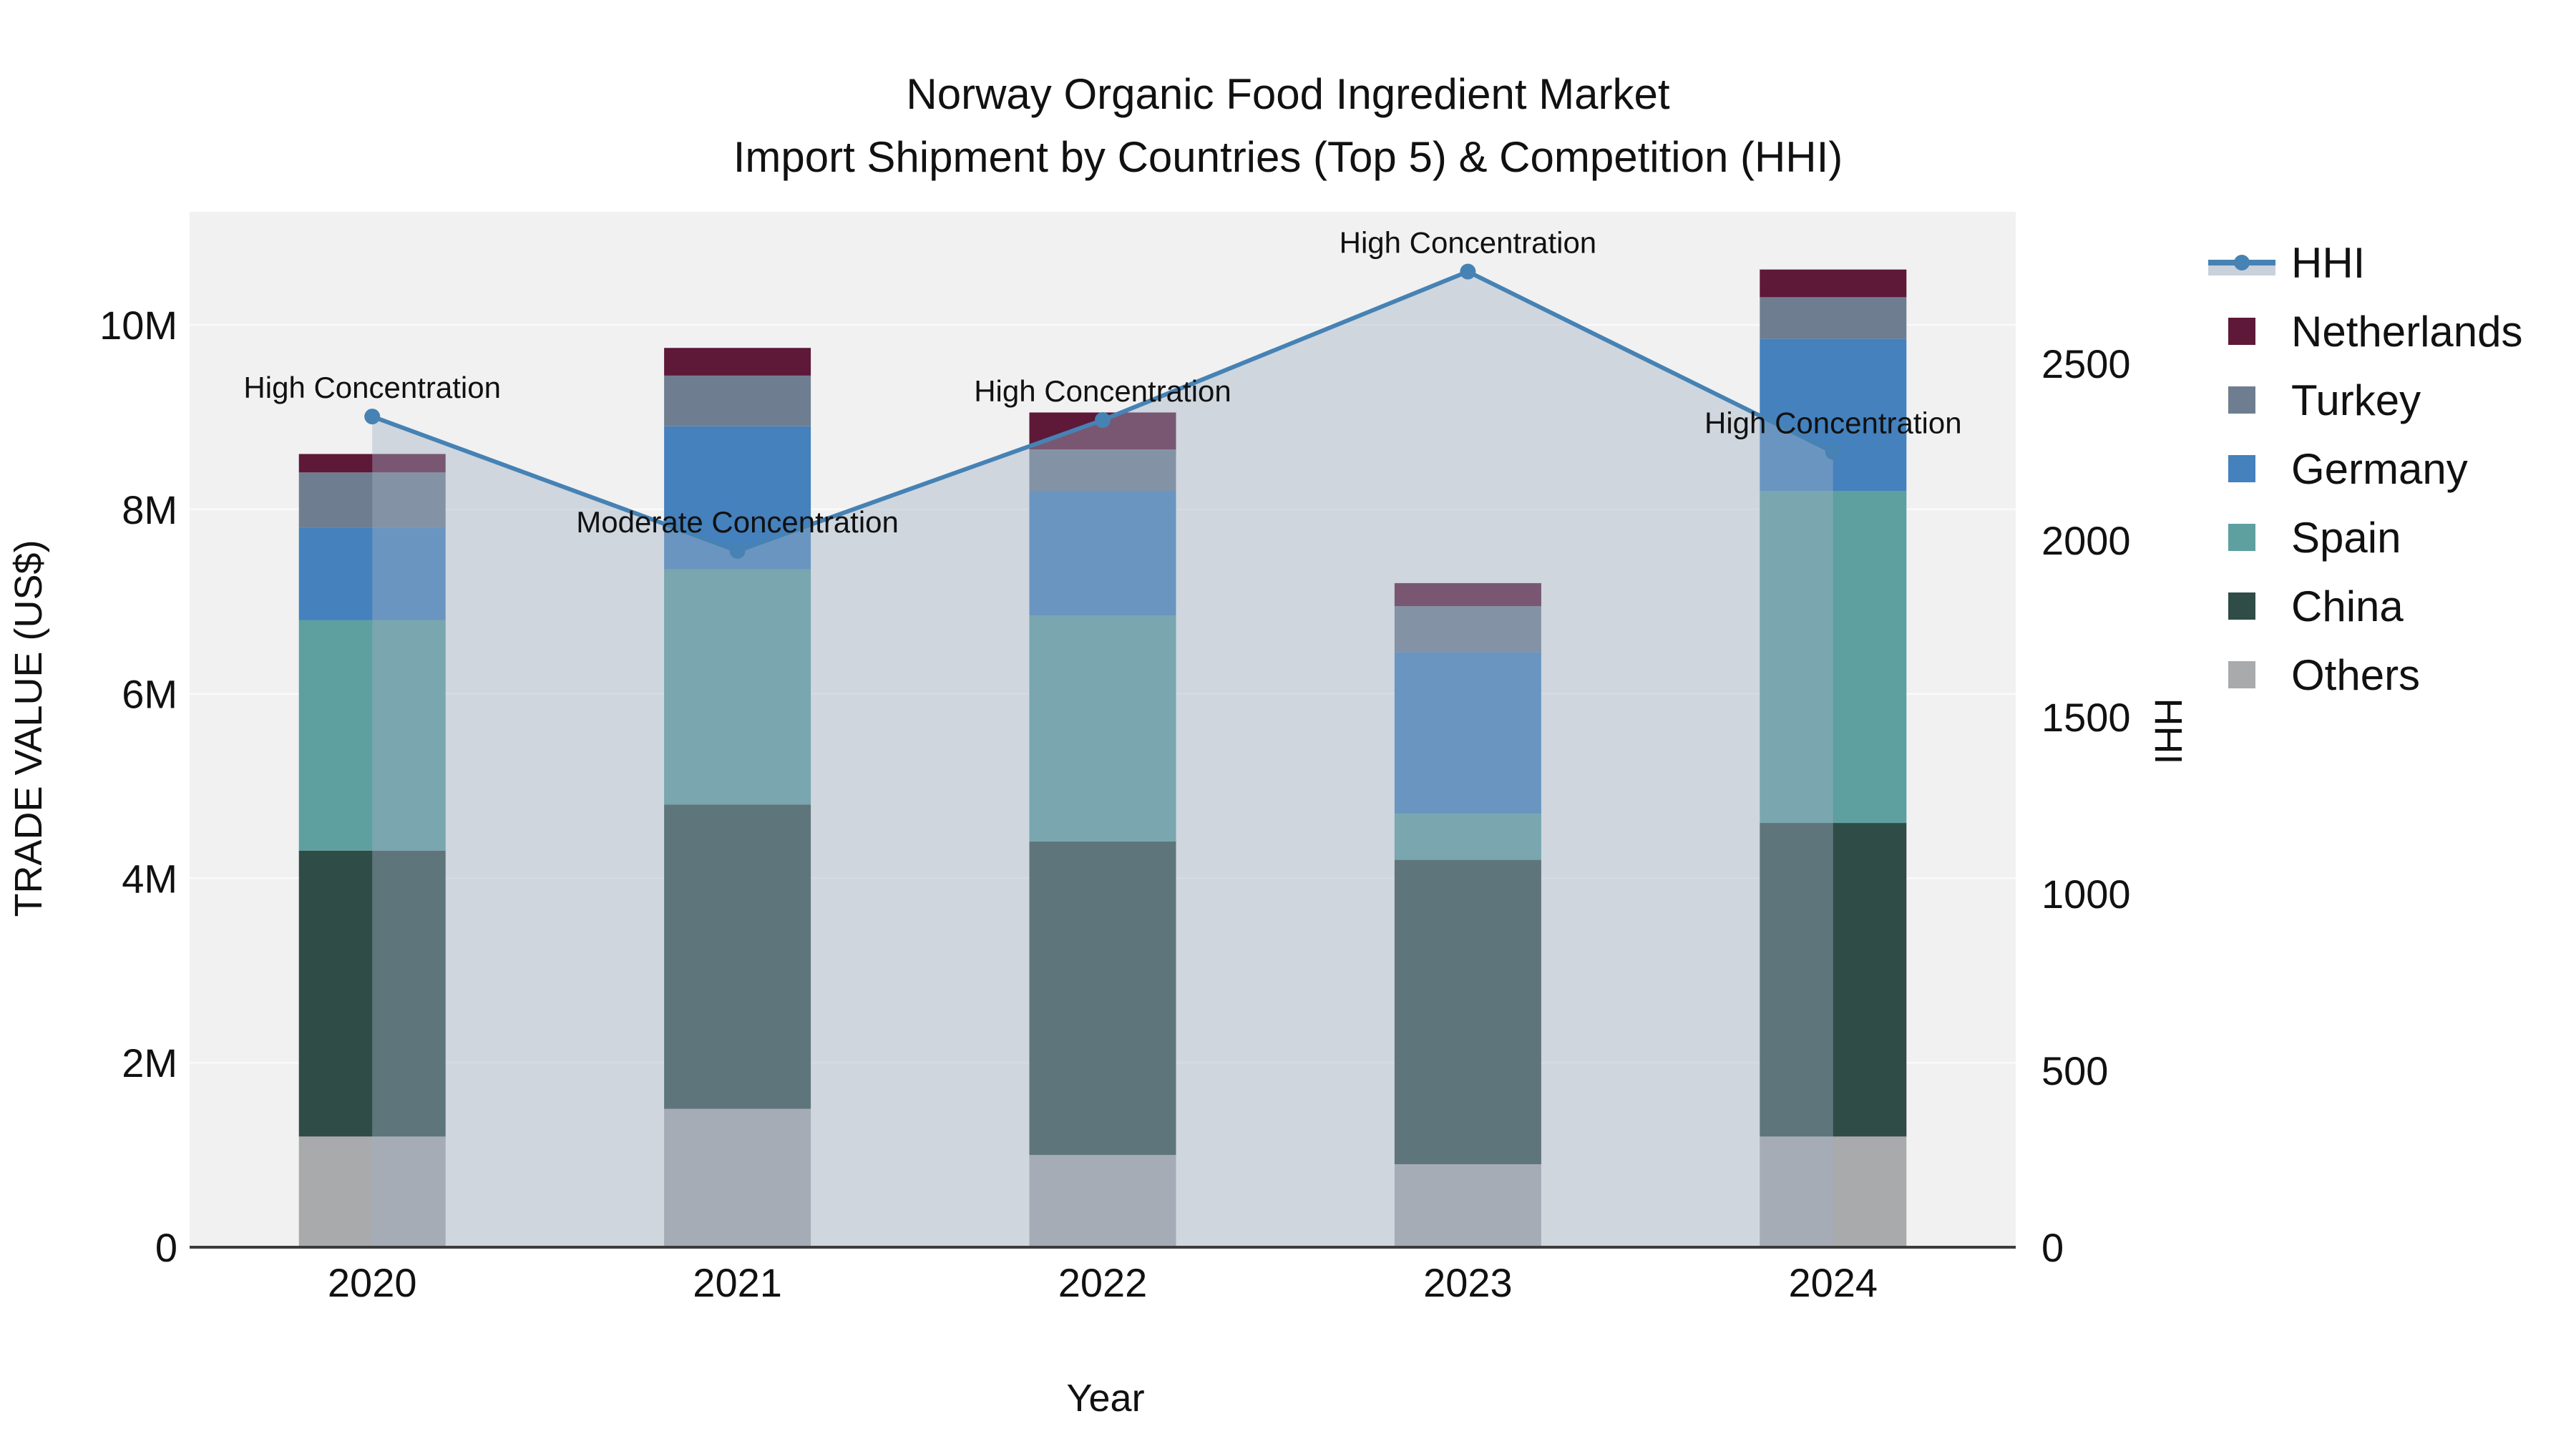  Describe the element at coordinates (372, 417) in the screenshot. I see `hhi-marker-2020` at that location.